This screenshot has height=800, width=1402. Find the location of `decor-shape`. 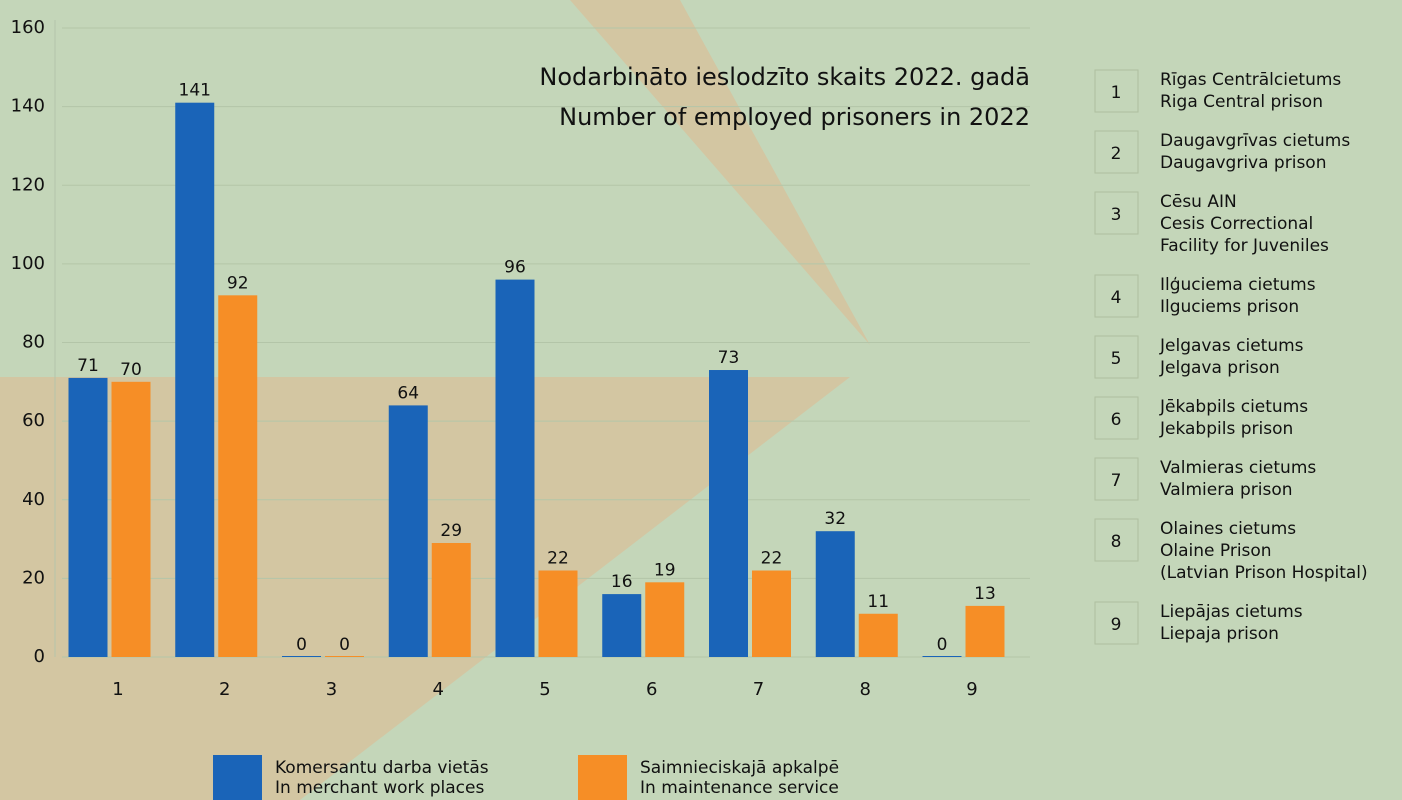

decor-shape is located at coordinates (720, 172).